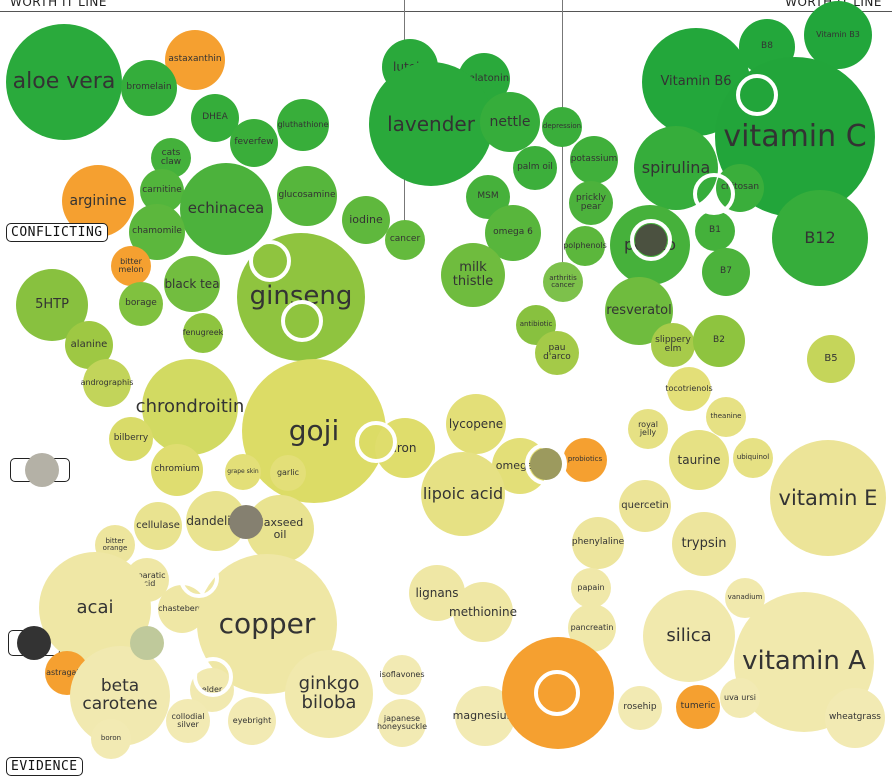  I want to click on bubble-isoflavones: isoflavones, so click(402, 675).